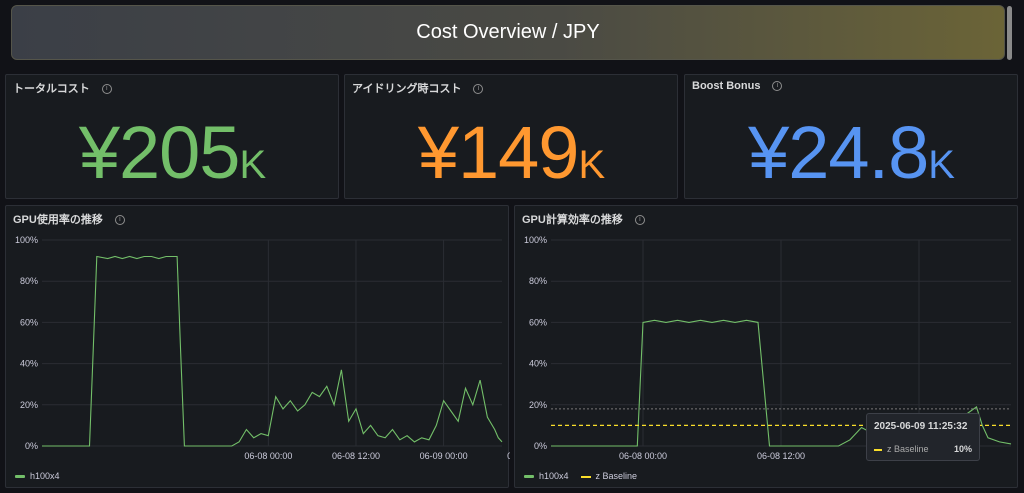 The image size is (1024, 493). I want to click on tooltip-value: 10%, so click(962, 449).